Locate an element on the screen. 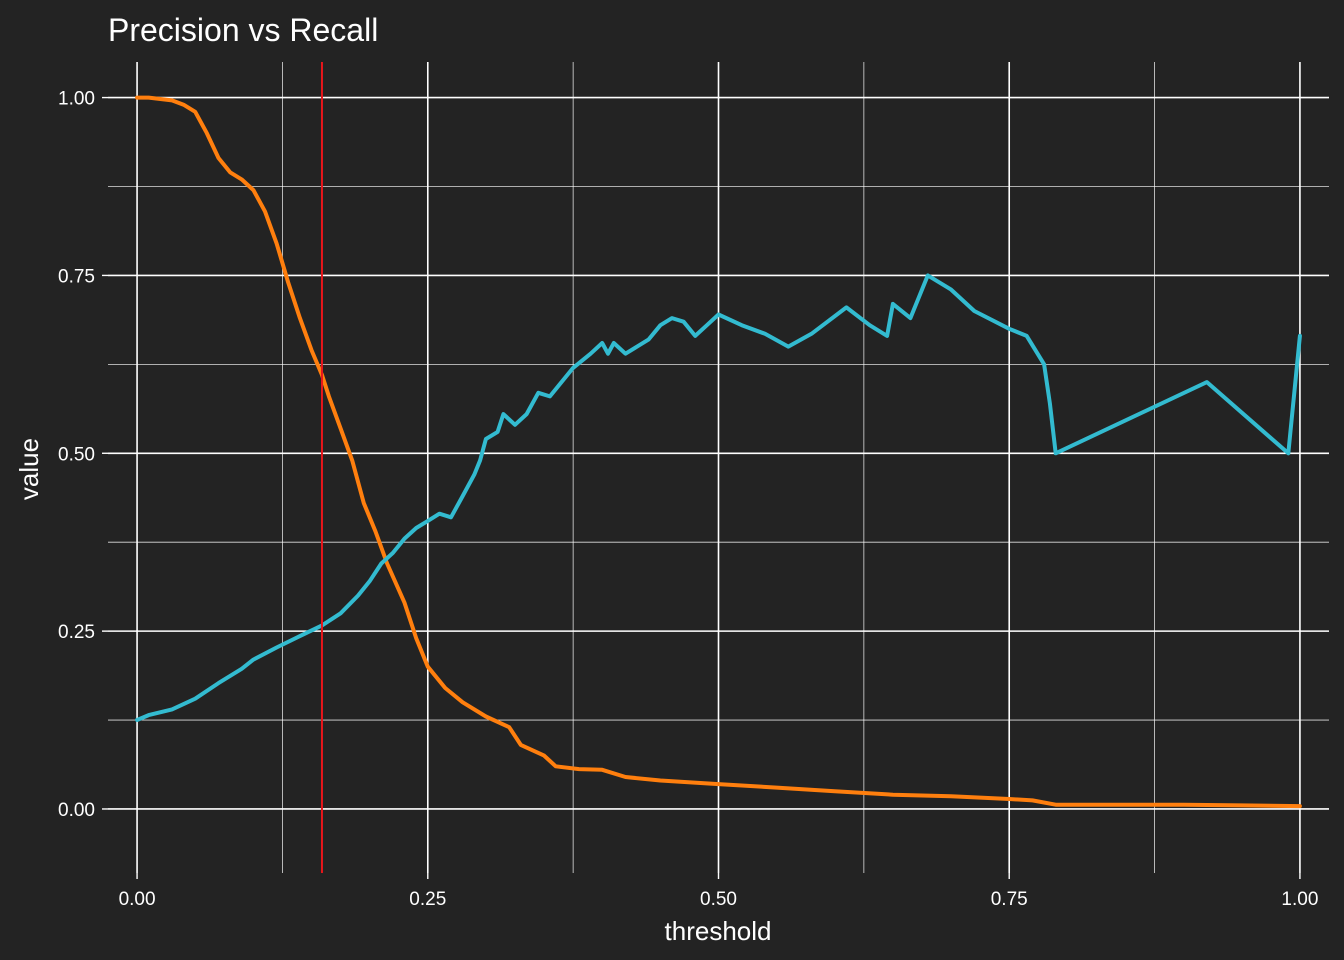 The image size is (1344, 960). x-axis-ticks: 0.00 0.25 0.50 0.75 1.00 is located at coordinates (718, 891).